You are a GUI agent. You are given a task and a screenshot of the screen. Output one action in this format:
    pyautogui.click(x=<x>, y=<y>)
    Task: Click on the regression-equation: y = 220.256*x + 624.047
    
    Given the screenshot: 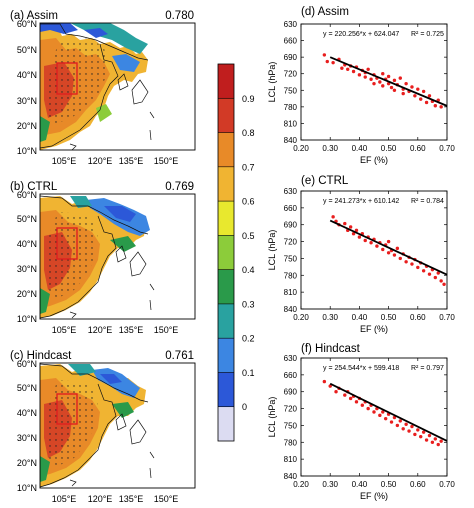 What is the action you would take?
    pyautogui.click(x=361, y=34)
    